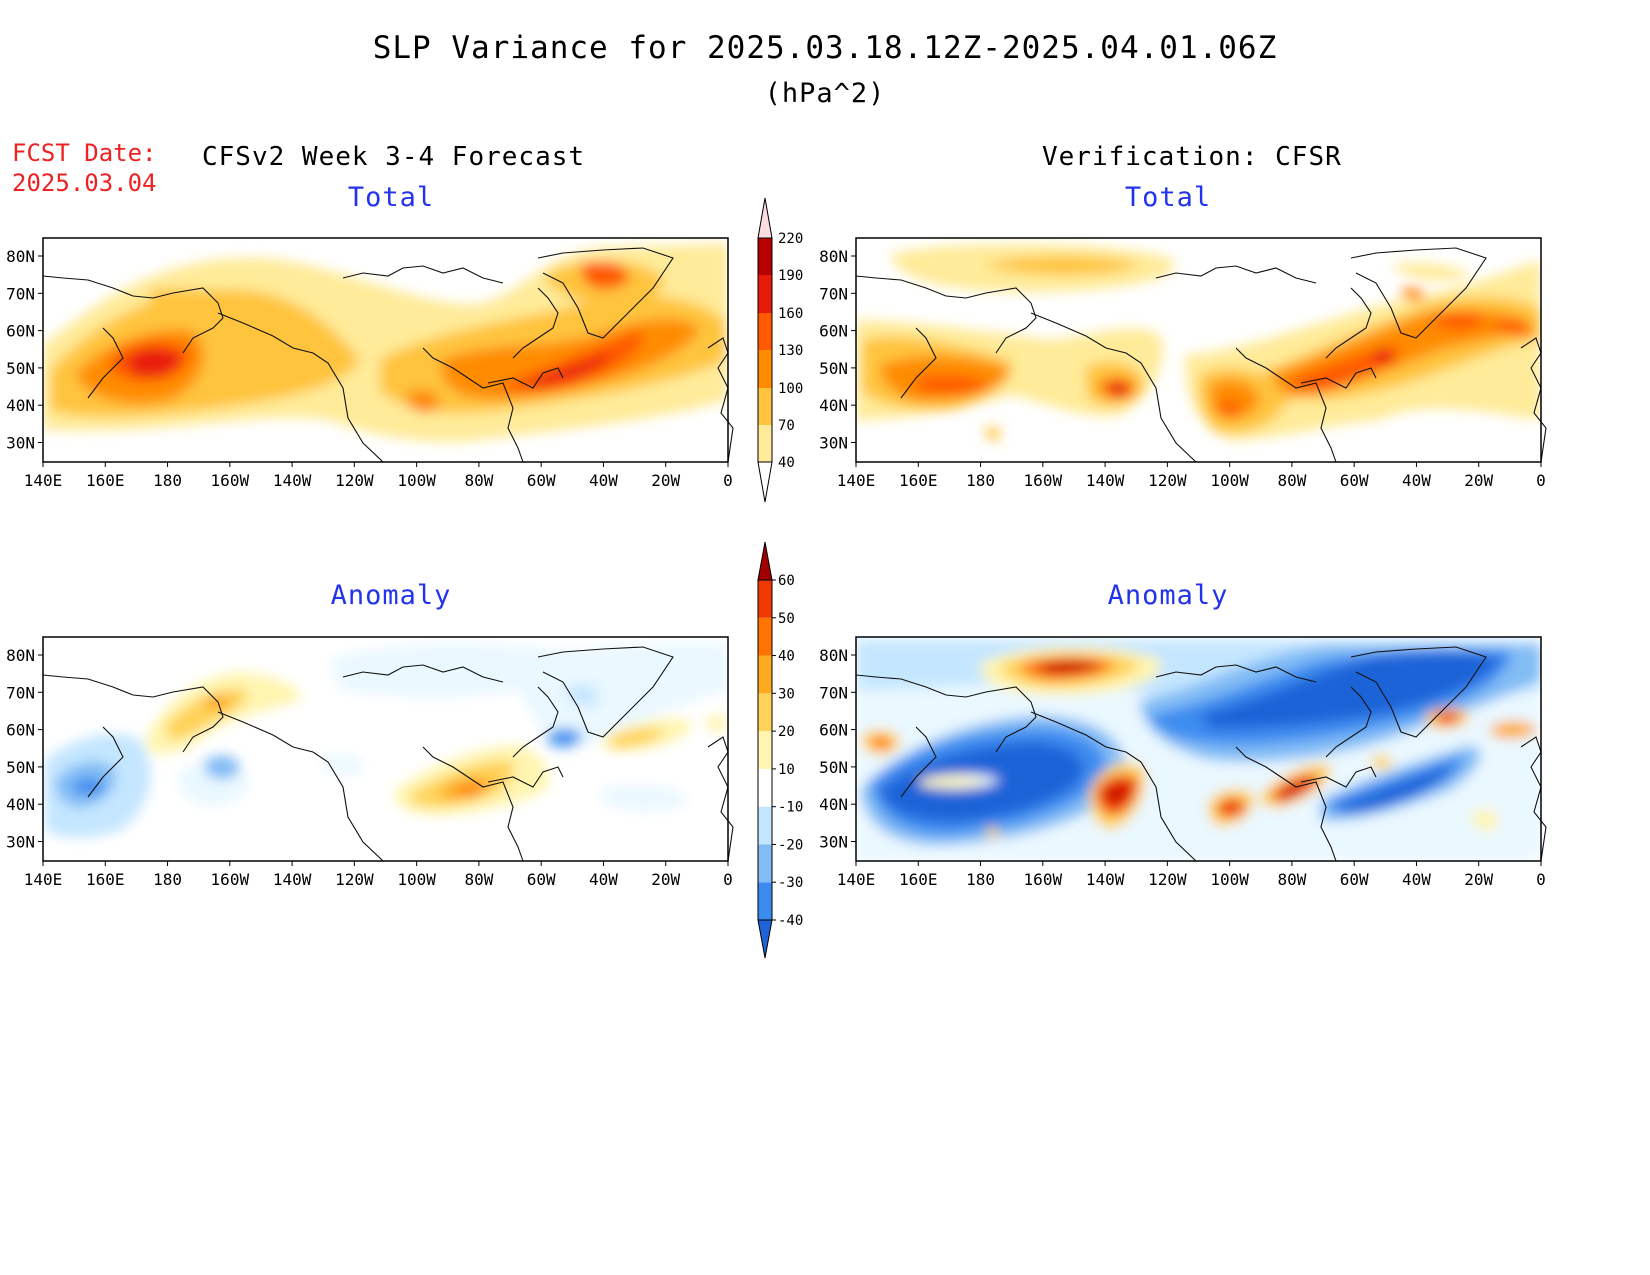  I want to click on verification-total-lon-label: 120W, so click(1167, 480).